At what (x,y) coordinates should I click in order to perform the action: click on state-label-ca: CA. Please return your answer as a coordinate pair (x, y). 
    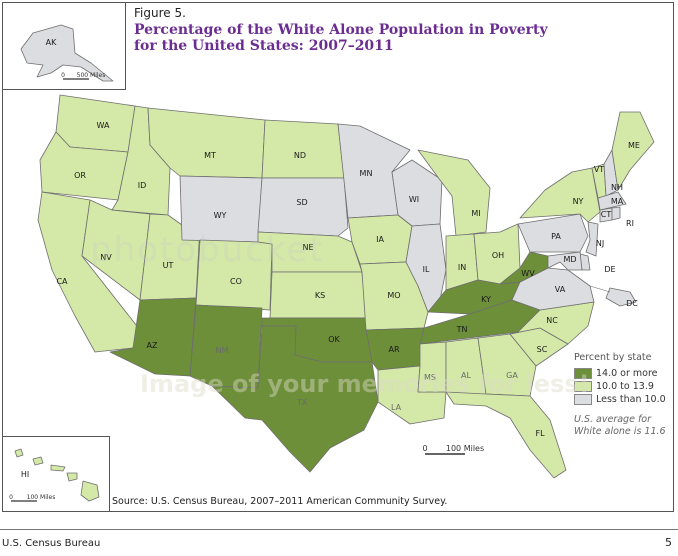
    Looking at the image, I should click on (62, 281).